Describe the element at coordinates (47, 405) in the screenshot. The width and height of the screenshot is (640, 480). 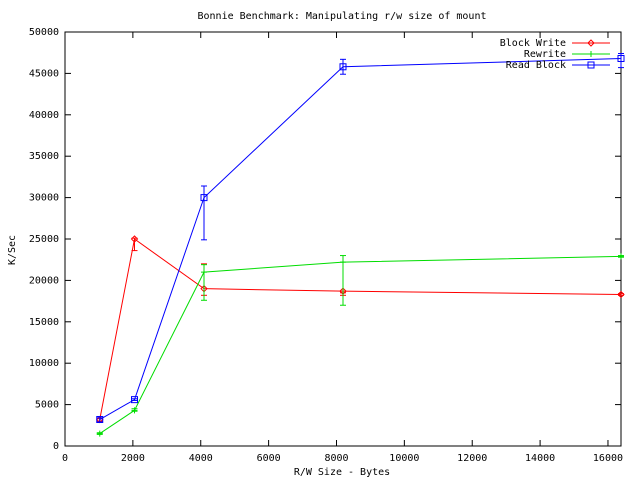
I see `y-tick-label: 5000` at that location.